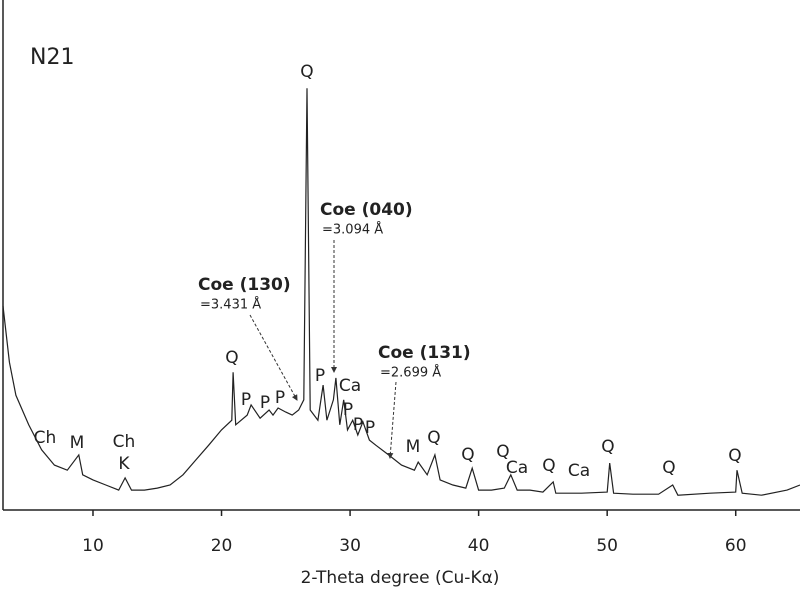 This screenshot has width=800, height=595. What do you see at coordinates (350, 546) in the screenshot?
I see `x-tick-label: 30` at bounding box center [350, 546].